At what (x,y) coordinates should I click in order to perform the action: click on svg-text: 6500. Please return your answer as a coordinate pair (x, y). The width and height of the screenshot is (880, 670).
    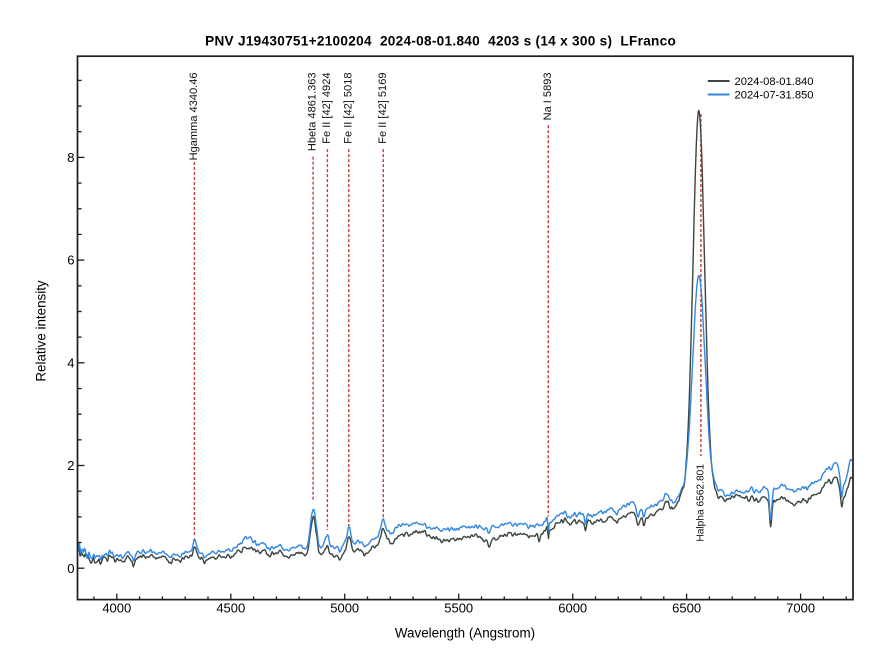
    Looking at the image, I should click on (686, 608).